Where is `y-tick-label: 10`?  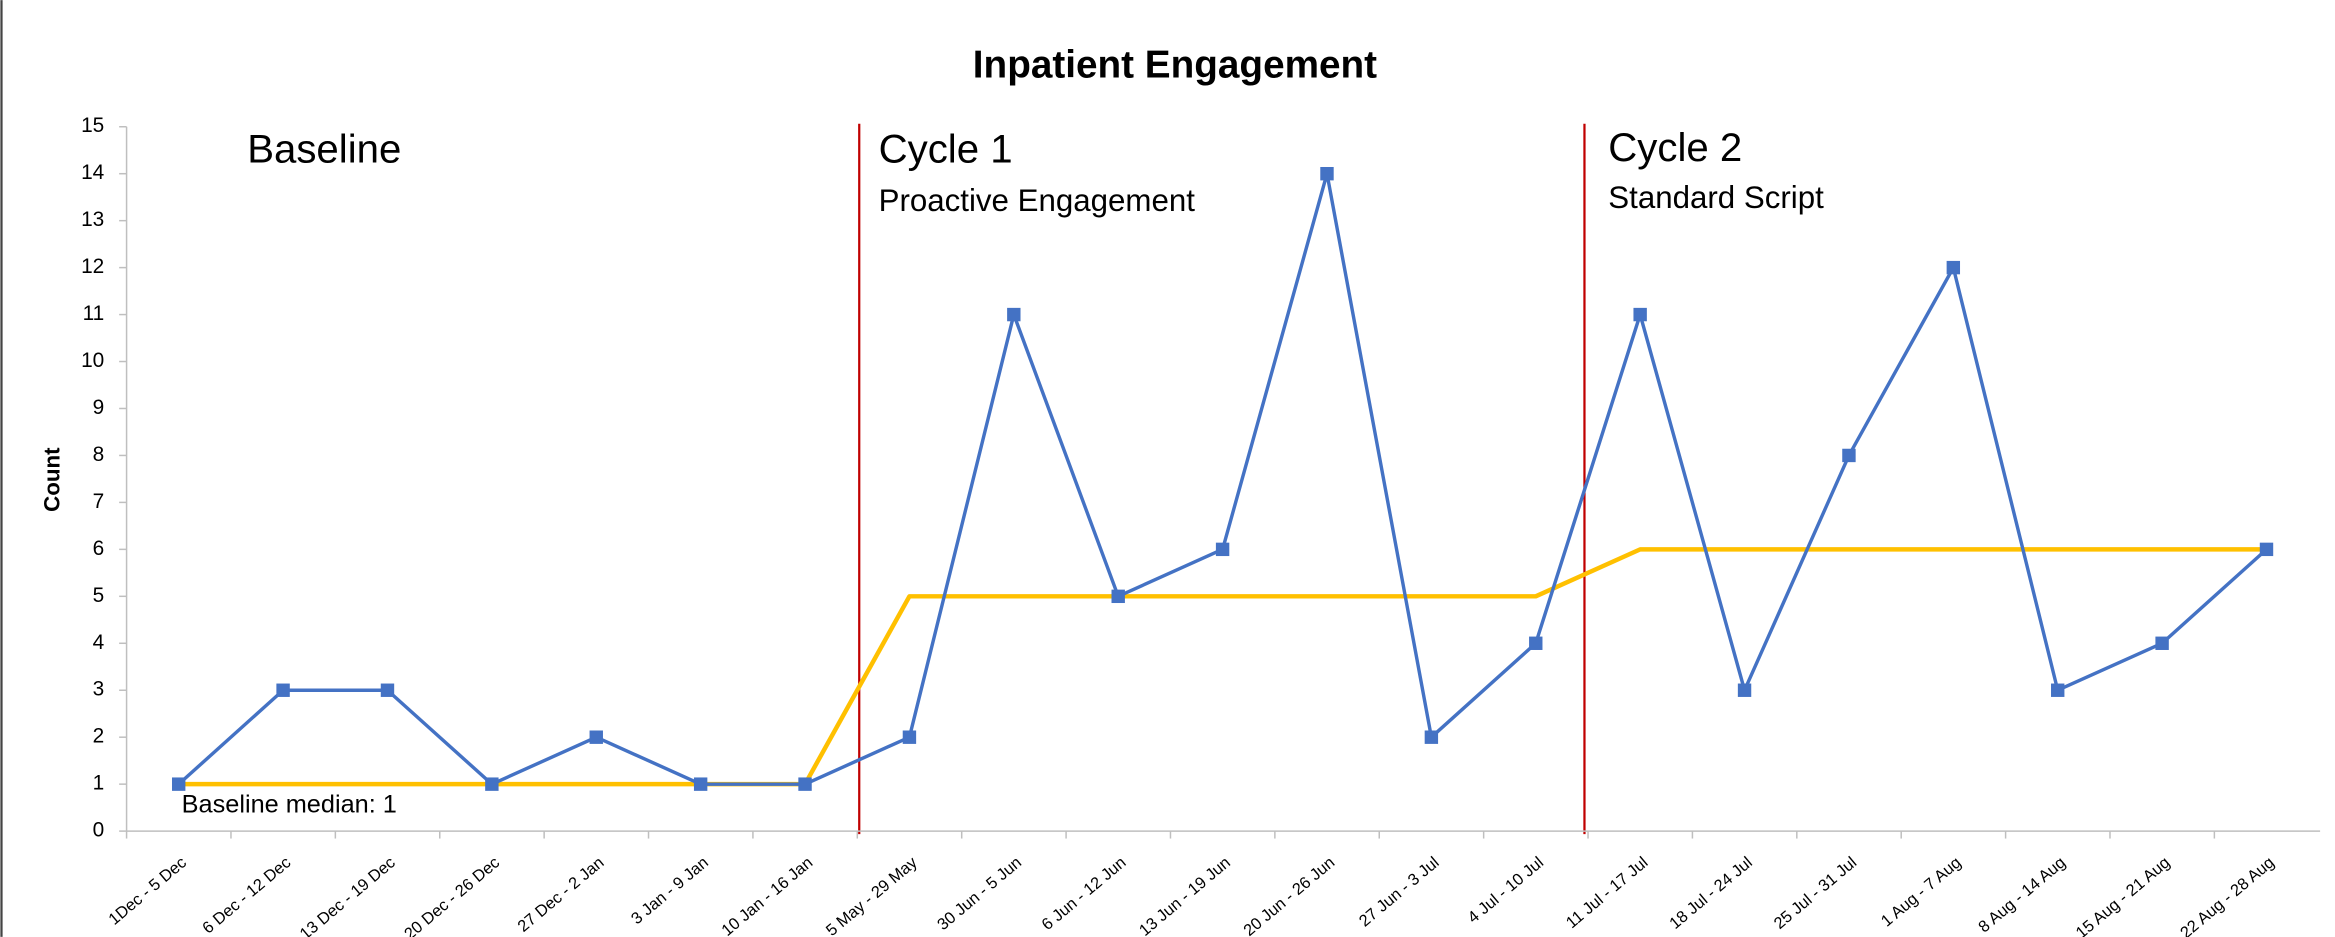
y-tick-label: 10 is located at coordinates (92, 360).